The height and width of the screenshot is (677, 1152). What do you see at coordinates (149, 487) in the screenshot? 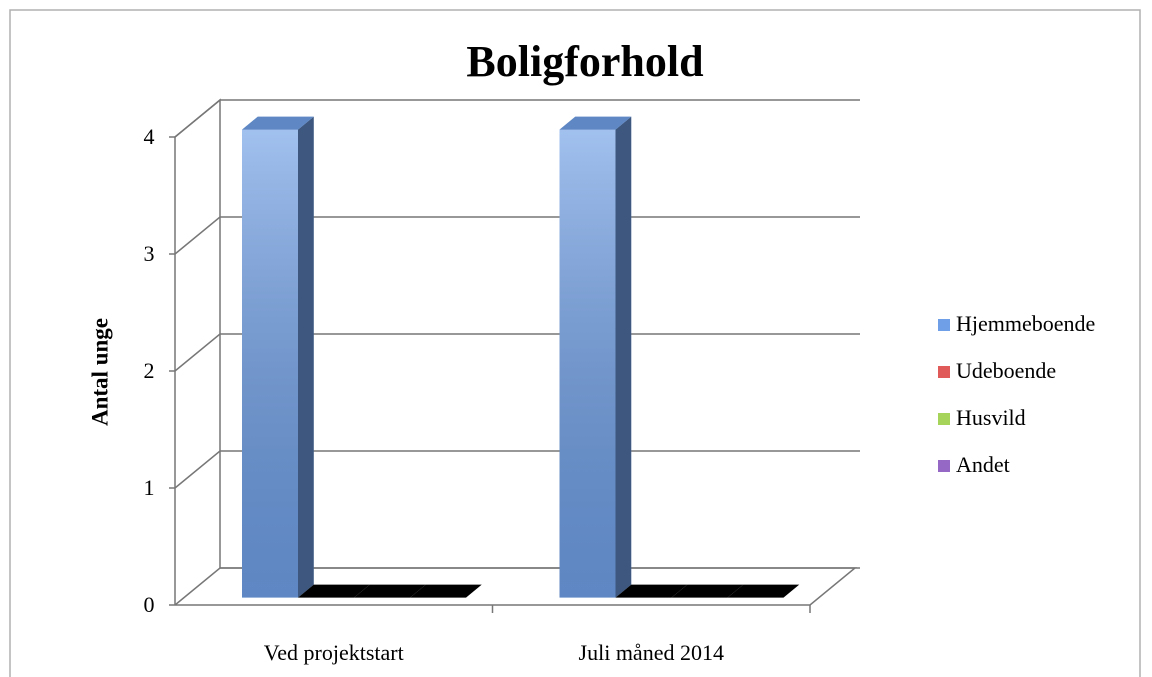
I see `y-tick-label: 1` at bounding box center [149, 487].